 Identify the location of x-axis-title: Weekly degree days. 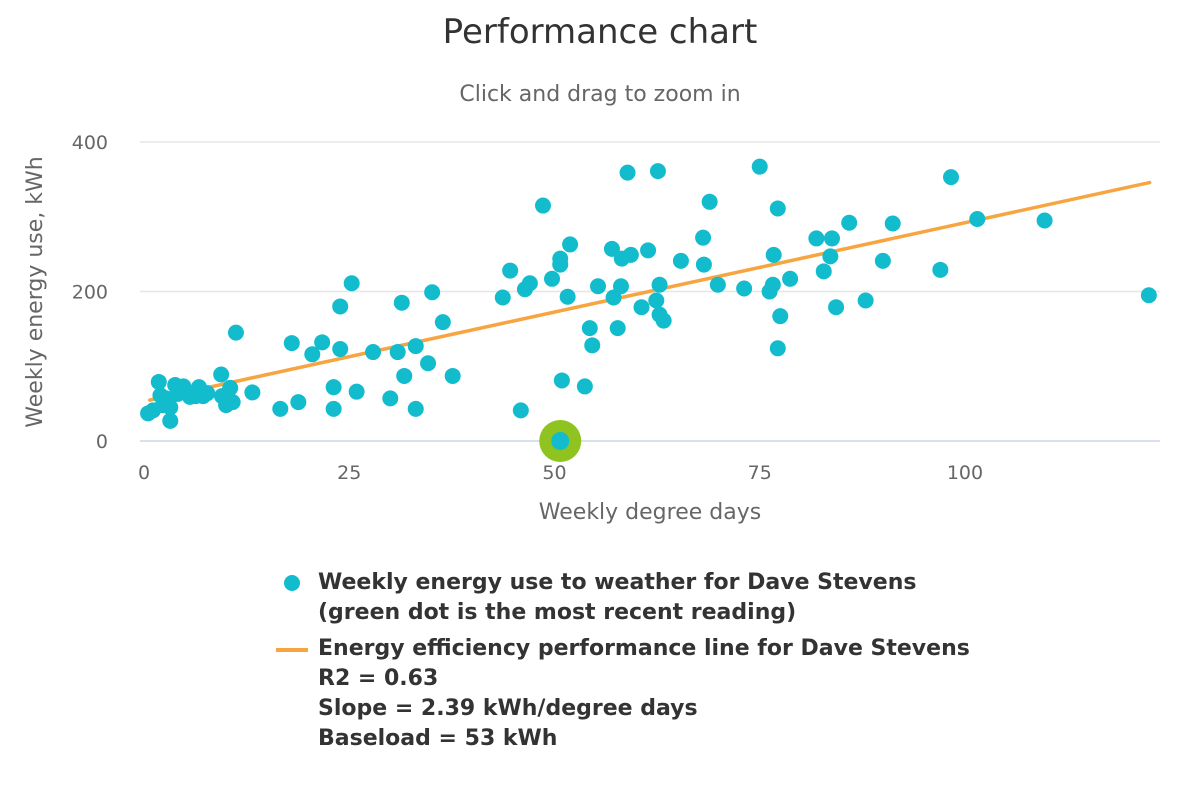
(650, 512).